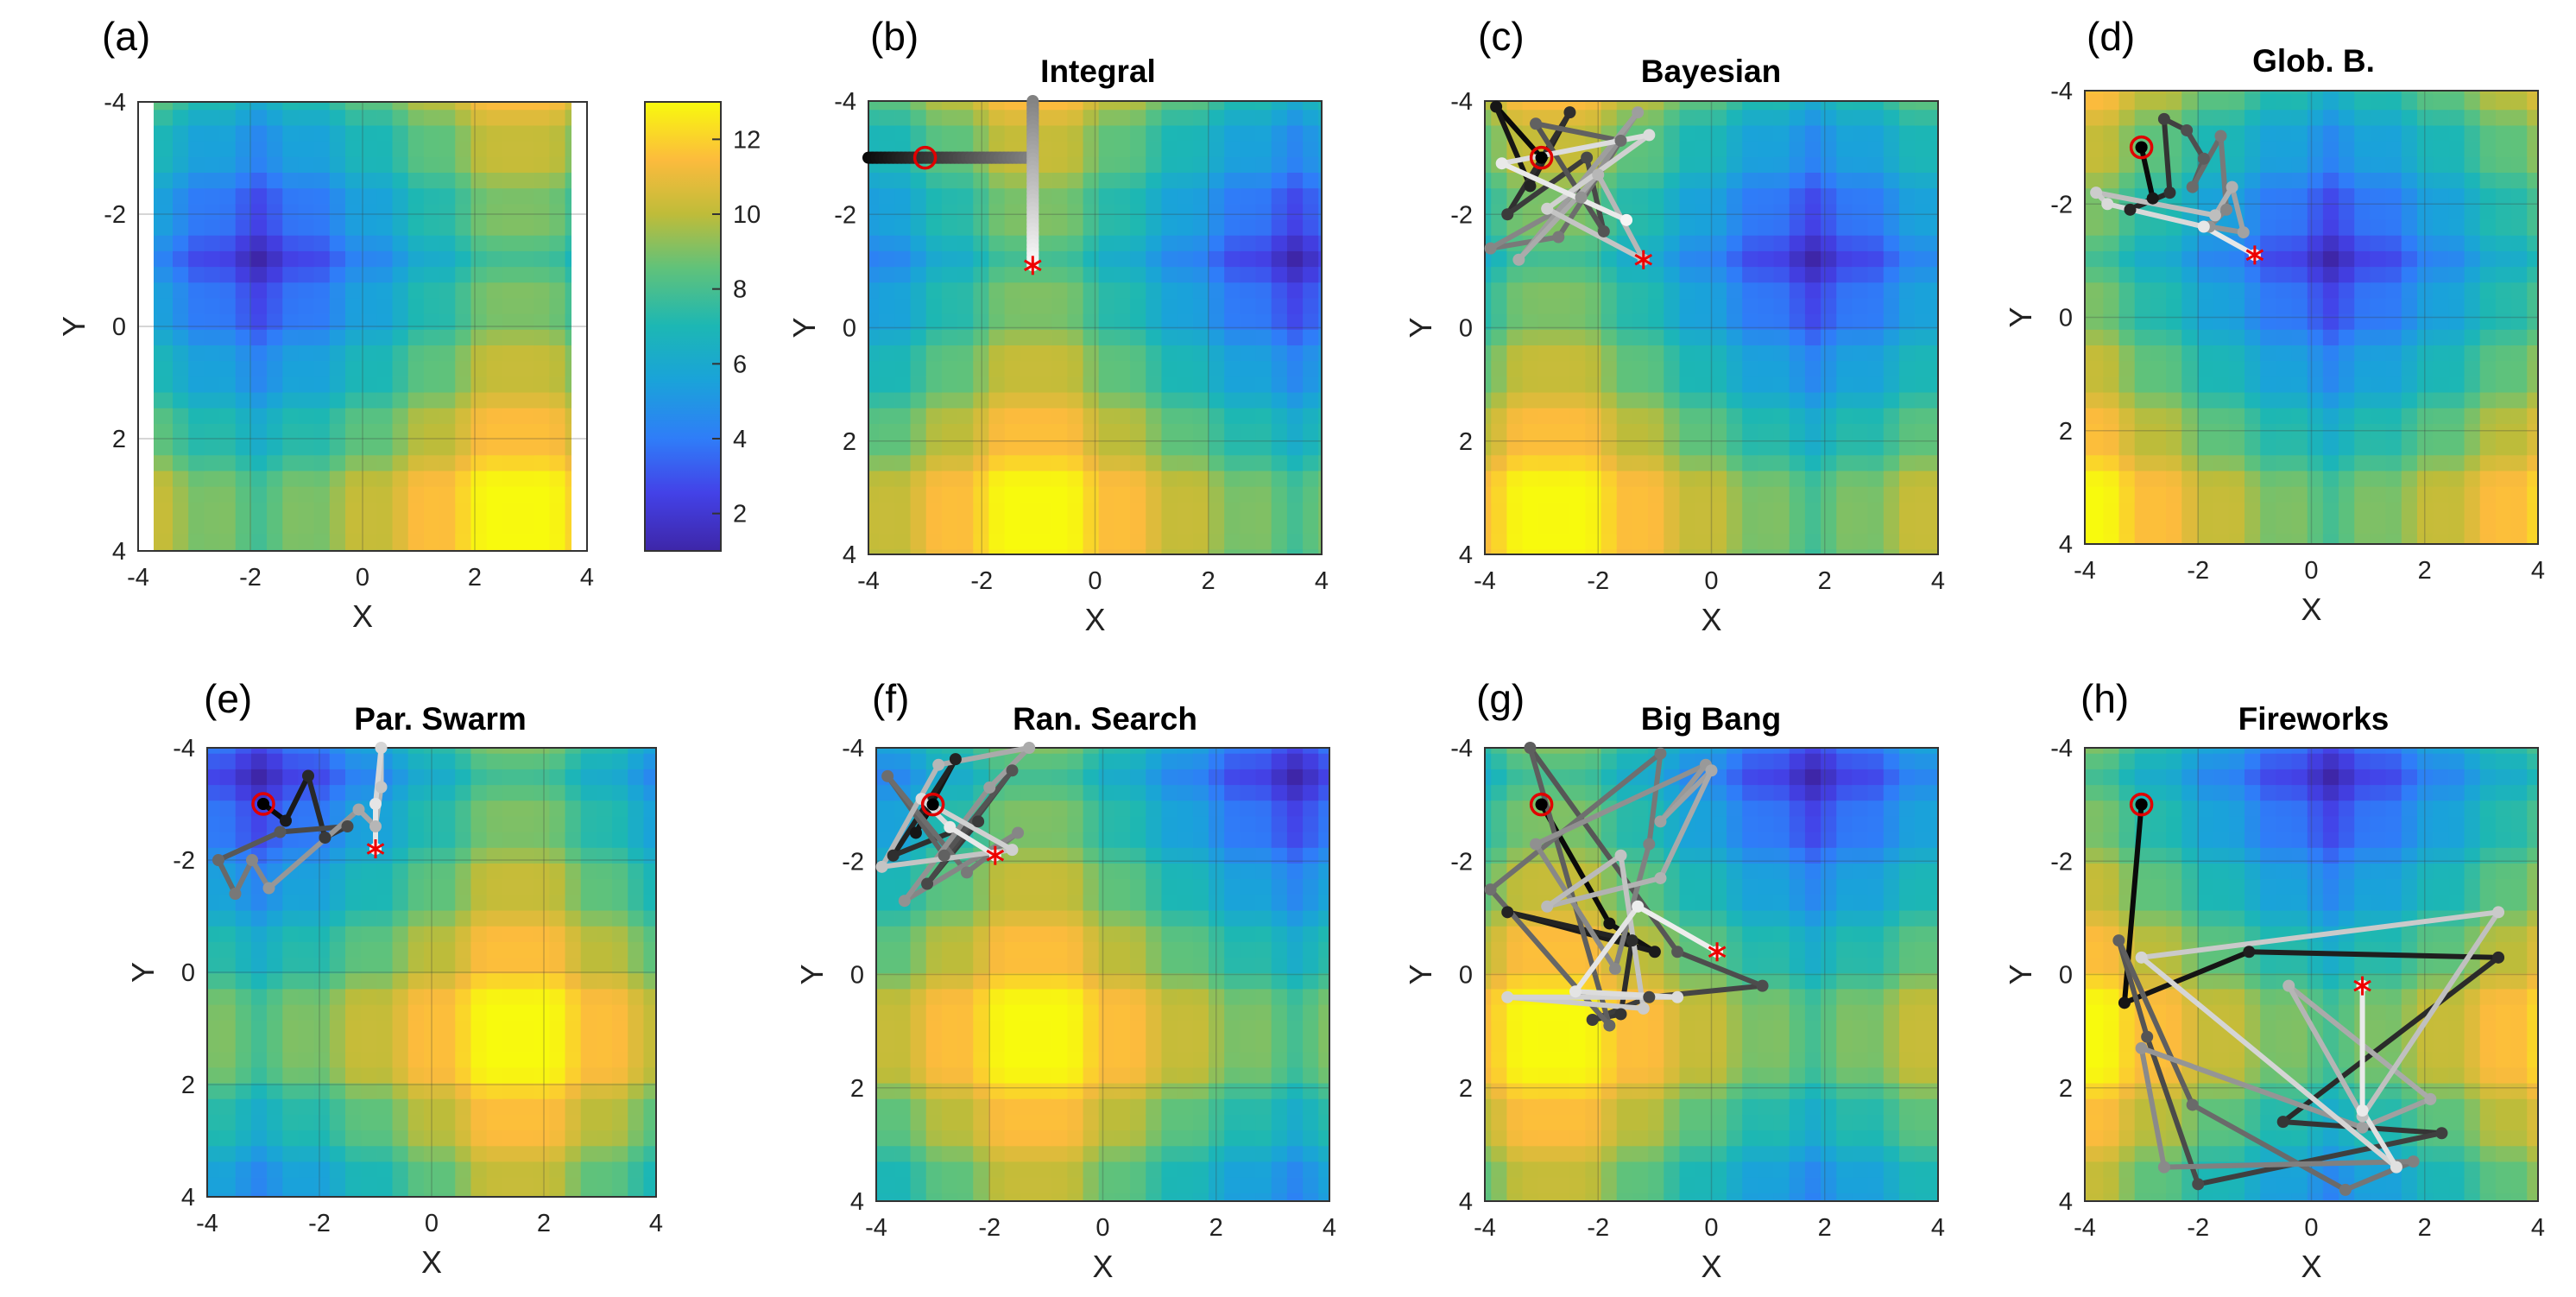 The height and width of the screenshot is (1297, 2576). What do you see at coordinates (1098, 71) in the screenshot?
I see `panel-title: Integral` at bounding box center [1098, 71].